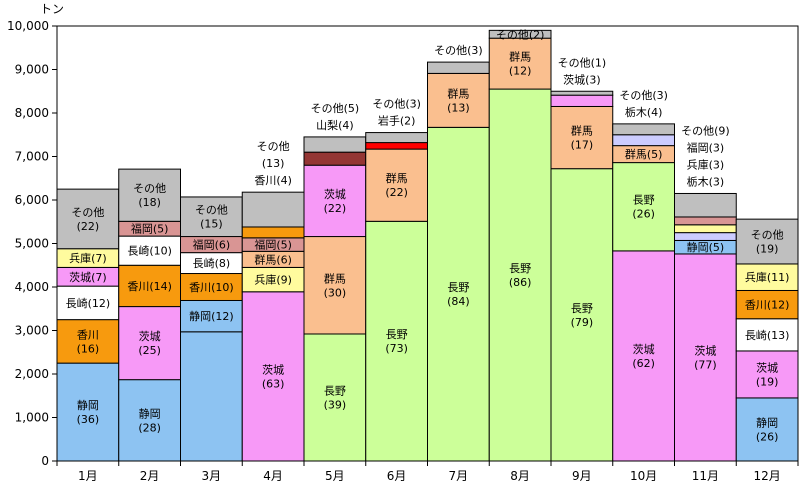 The image size is (806, 491). What do you see at coordinates (32, 287) in the screenshot?
I see `y-tick-label: 4,000` at bounding box center [32, 287].